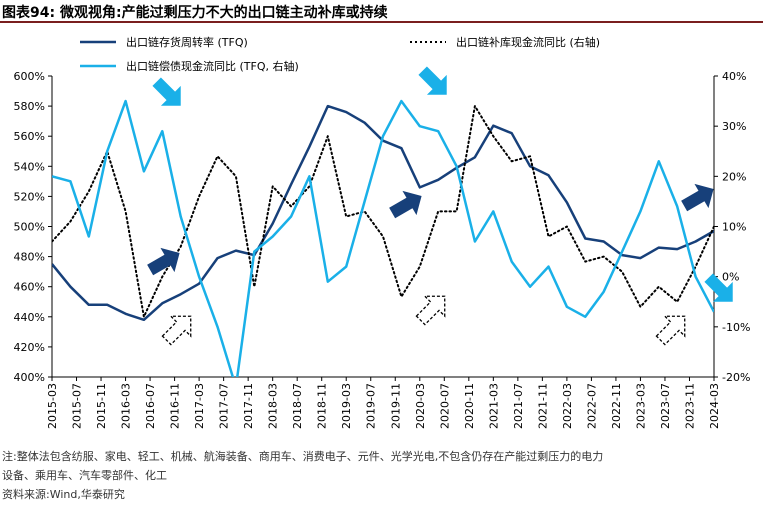 The height and width of the screenshot is (506, 763). What do you see at coordinates (199, 406) in the screenshot?
I see `x-tick-label: 2017-03` at bounding box center [199, 406].